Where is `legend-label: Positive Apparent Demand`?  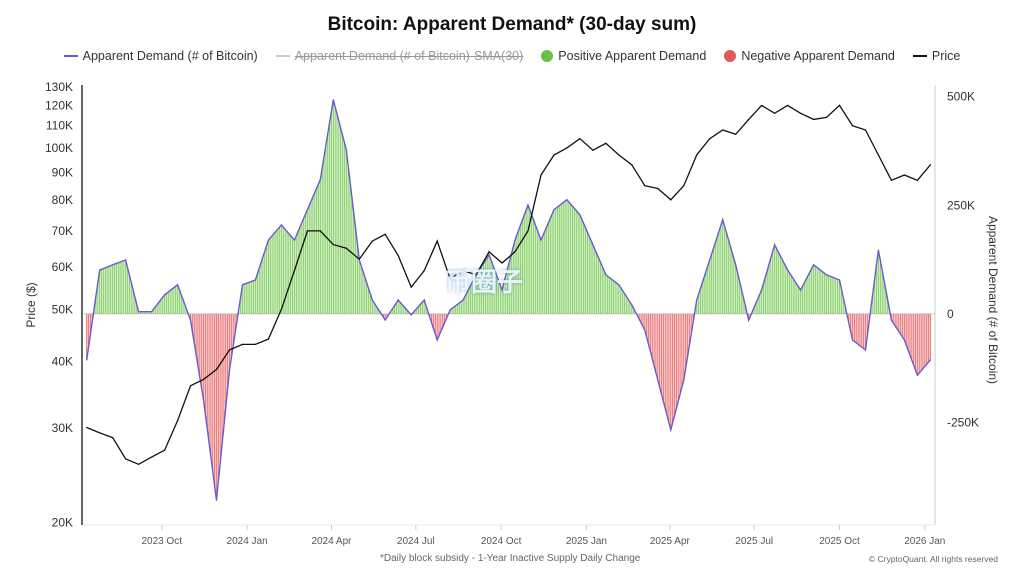 legend-label: Positive Apparent Demand is located at coordinates (632, 56).